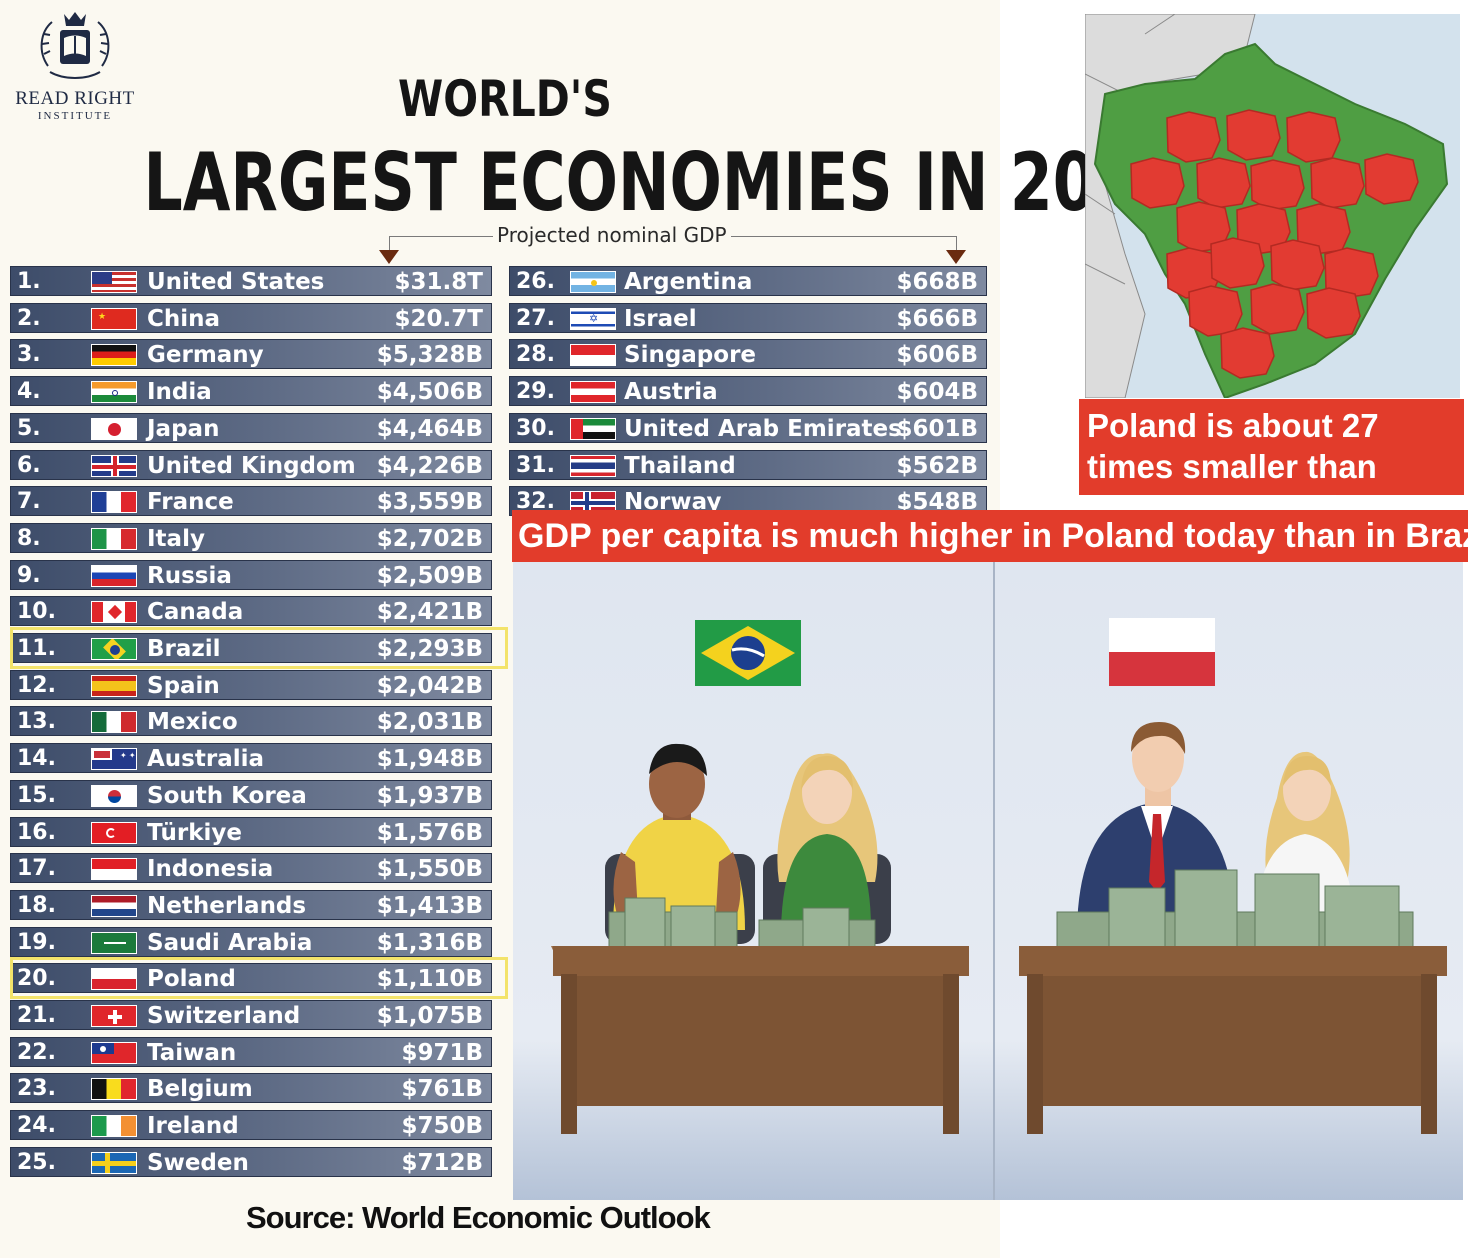 This screenshot has width=1468, height=1258. I want to click on country-name: Mexico, so click(192, 722).